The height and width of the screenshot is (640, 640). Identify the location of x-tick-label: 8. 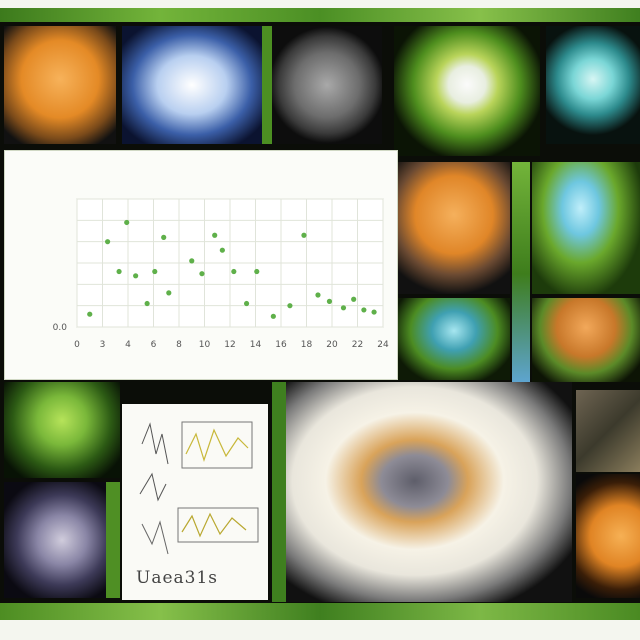
(179, 345).